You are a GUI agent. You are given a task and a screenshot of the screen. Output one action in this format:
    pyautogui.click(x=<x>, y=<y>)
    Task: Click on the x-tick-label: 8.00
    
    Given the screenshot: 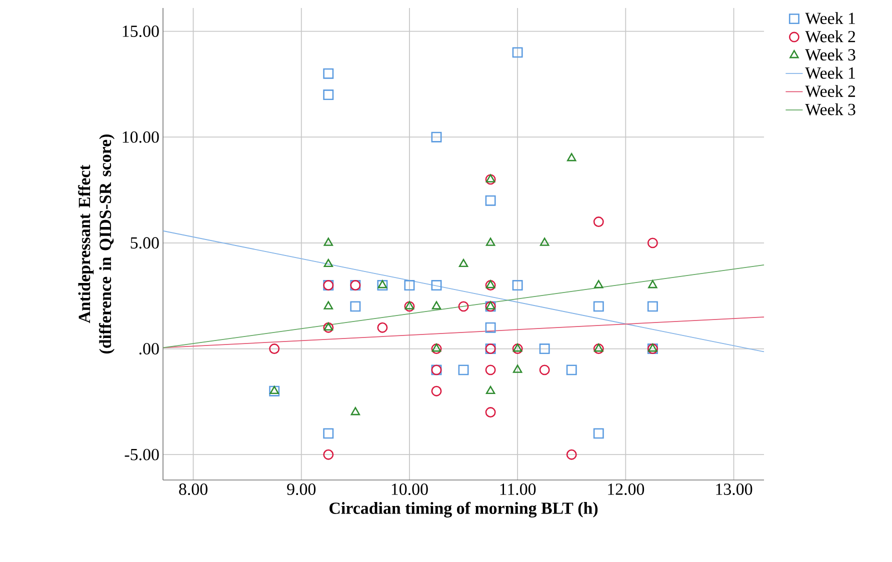 What is the action you would take?
    pyautogui.click(x=193, y=490)
    